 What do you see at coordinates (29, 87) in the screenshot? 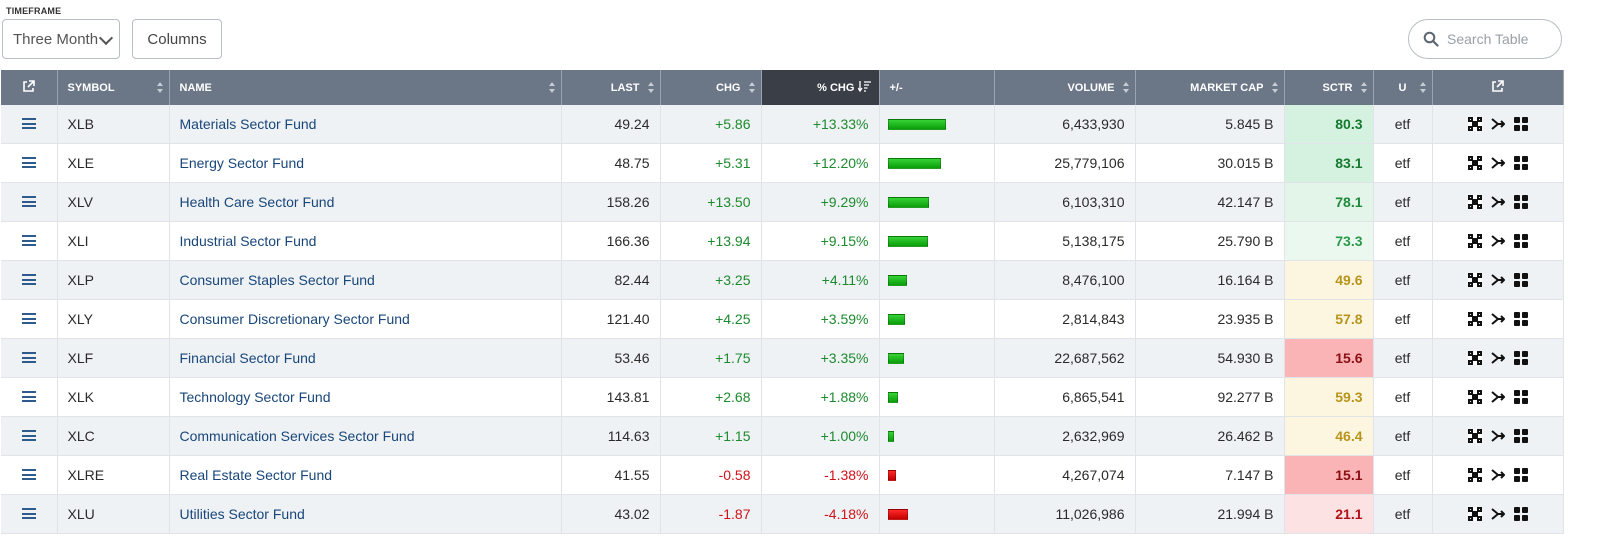
I see `popout-header` at bounding box center [29, 87].